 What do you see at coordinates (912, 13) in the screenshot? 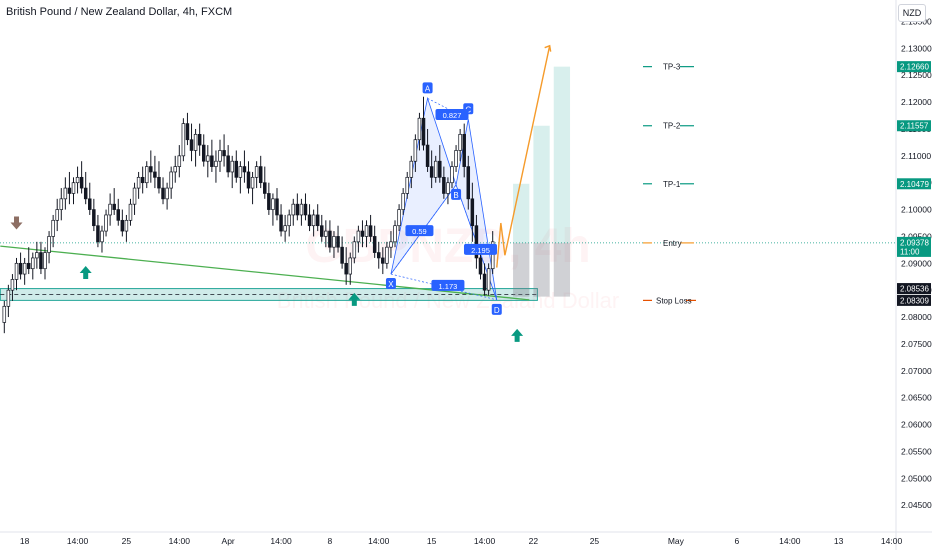
I see `currency-button: NZD` at bounding box center [912, 13].